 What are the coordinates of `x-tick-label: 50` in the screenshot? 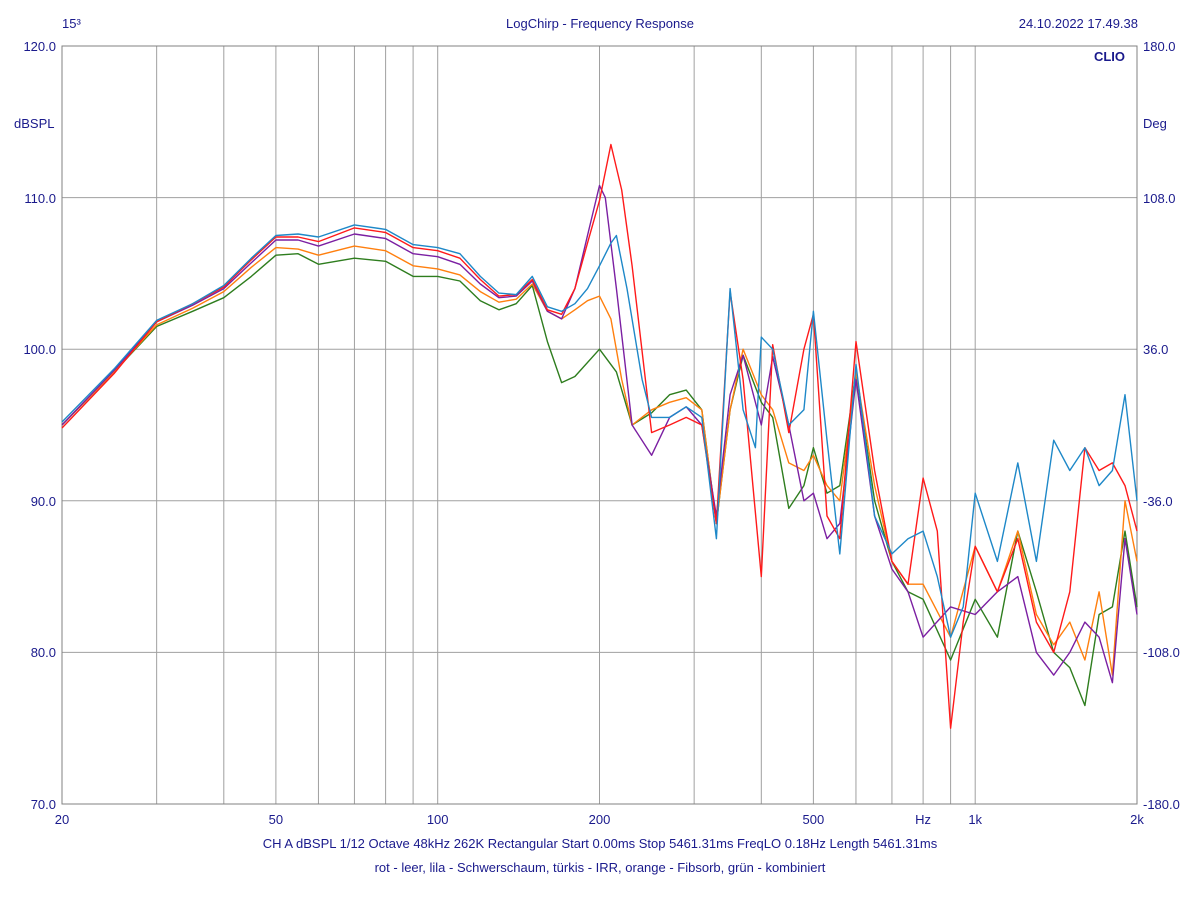 It's located at (276, 819).